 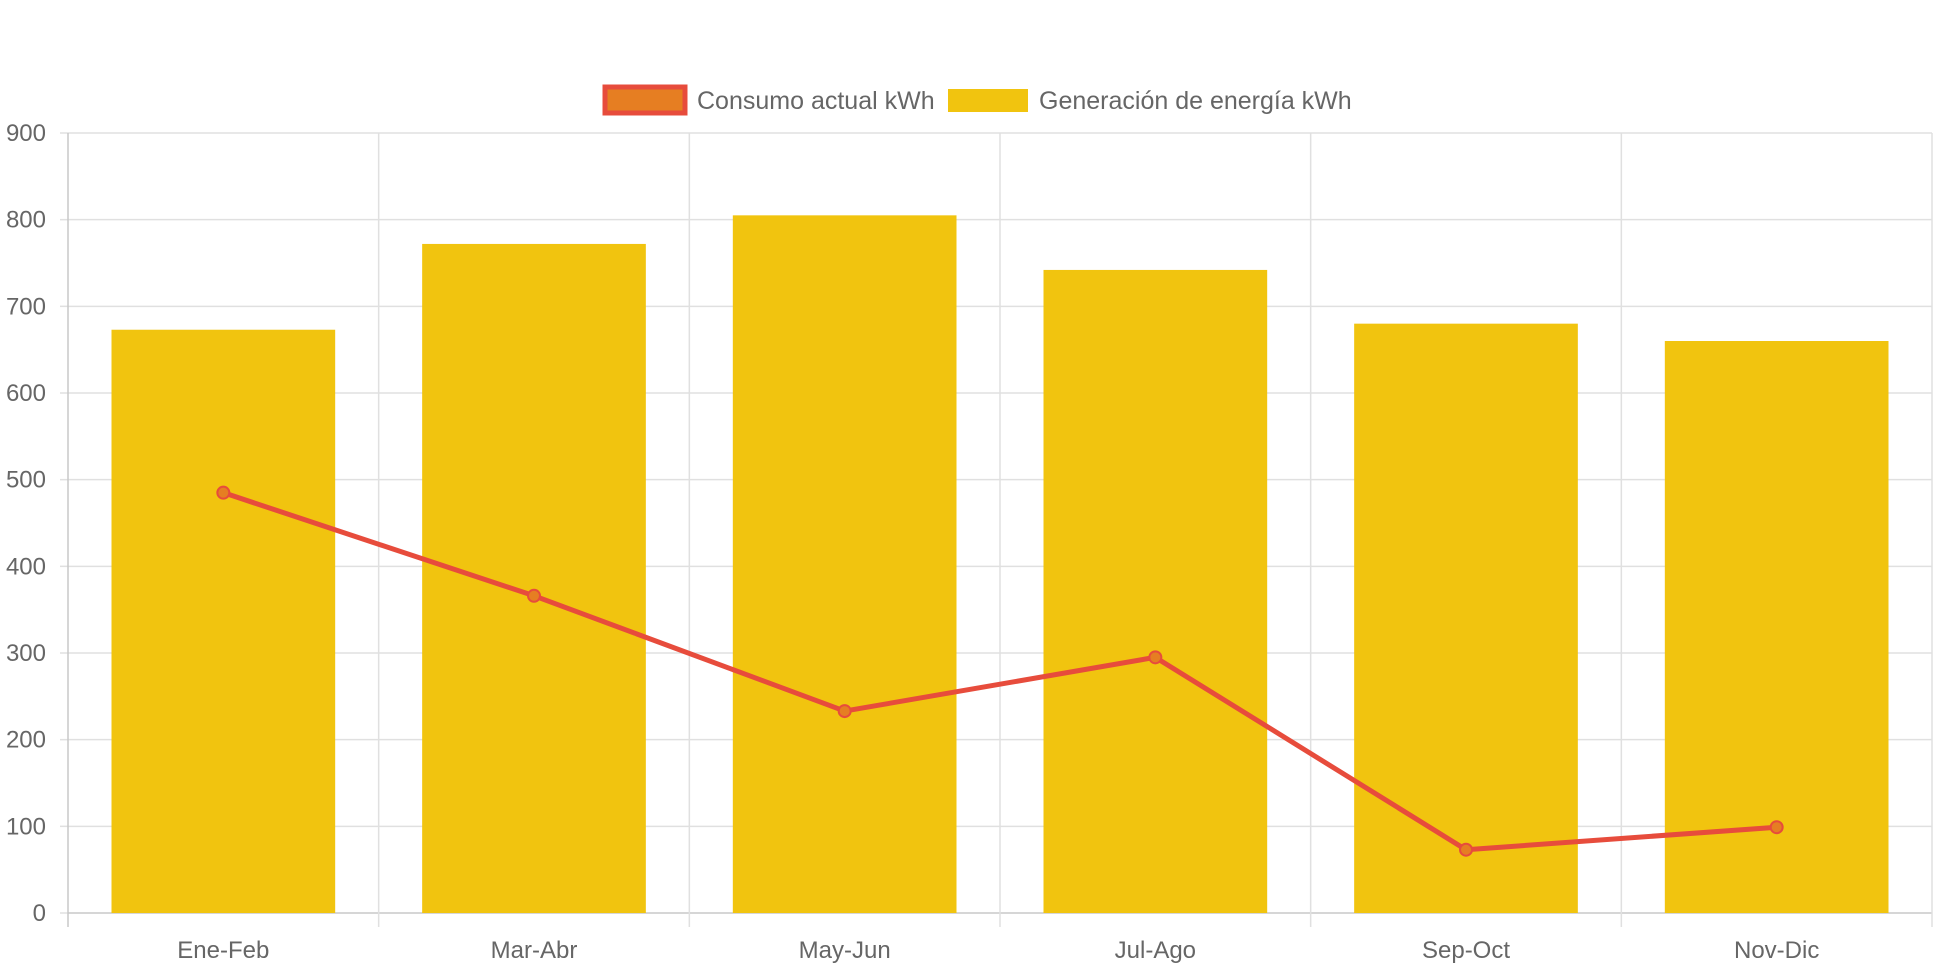 What do you see at coordinates (26, 523) in the screenshot?
I see `y-axis-ticks: 0 100 200 300 400 500 600 700 800 900` at bounding box center [26, 523].